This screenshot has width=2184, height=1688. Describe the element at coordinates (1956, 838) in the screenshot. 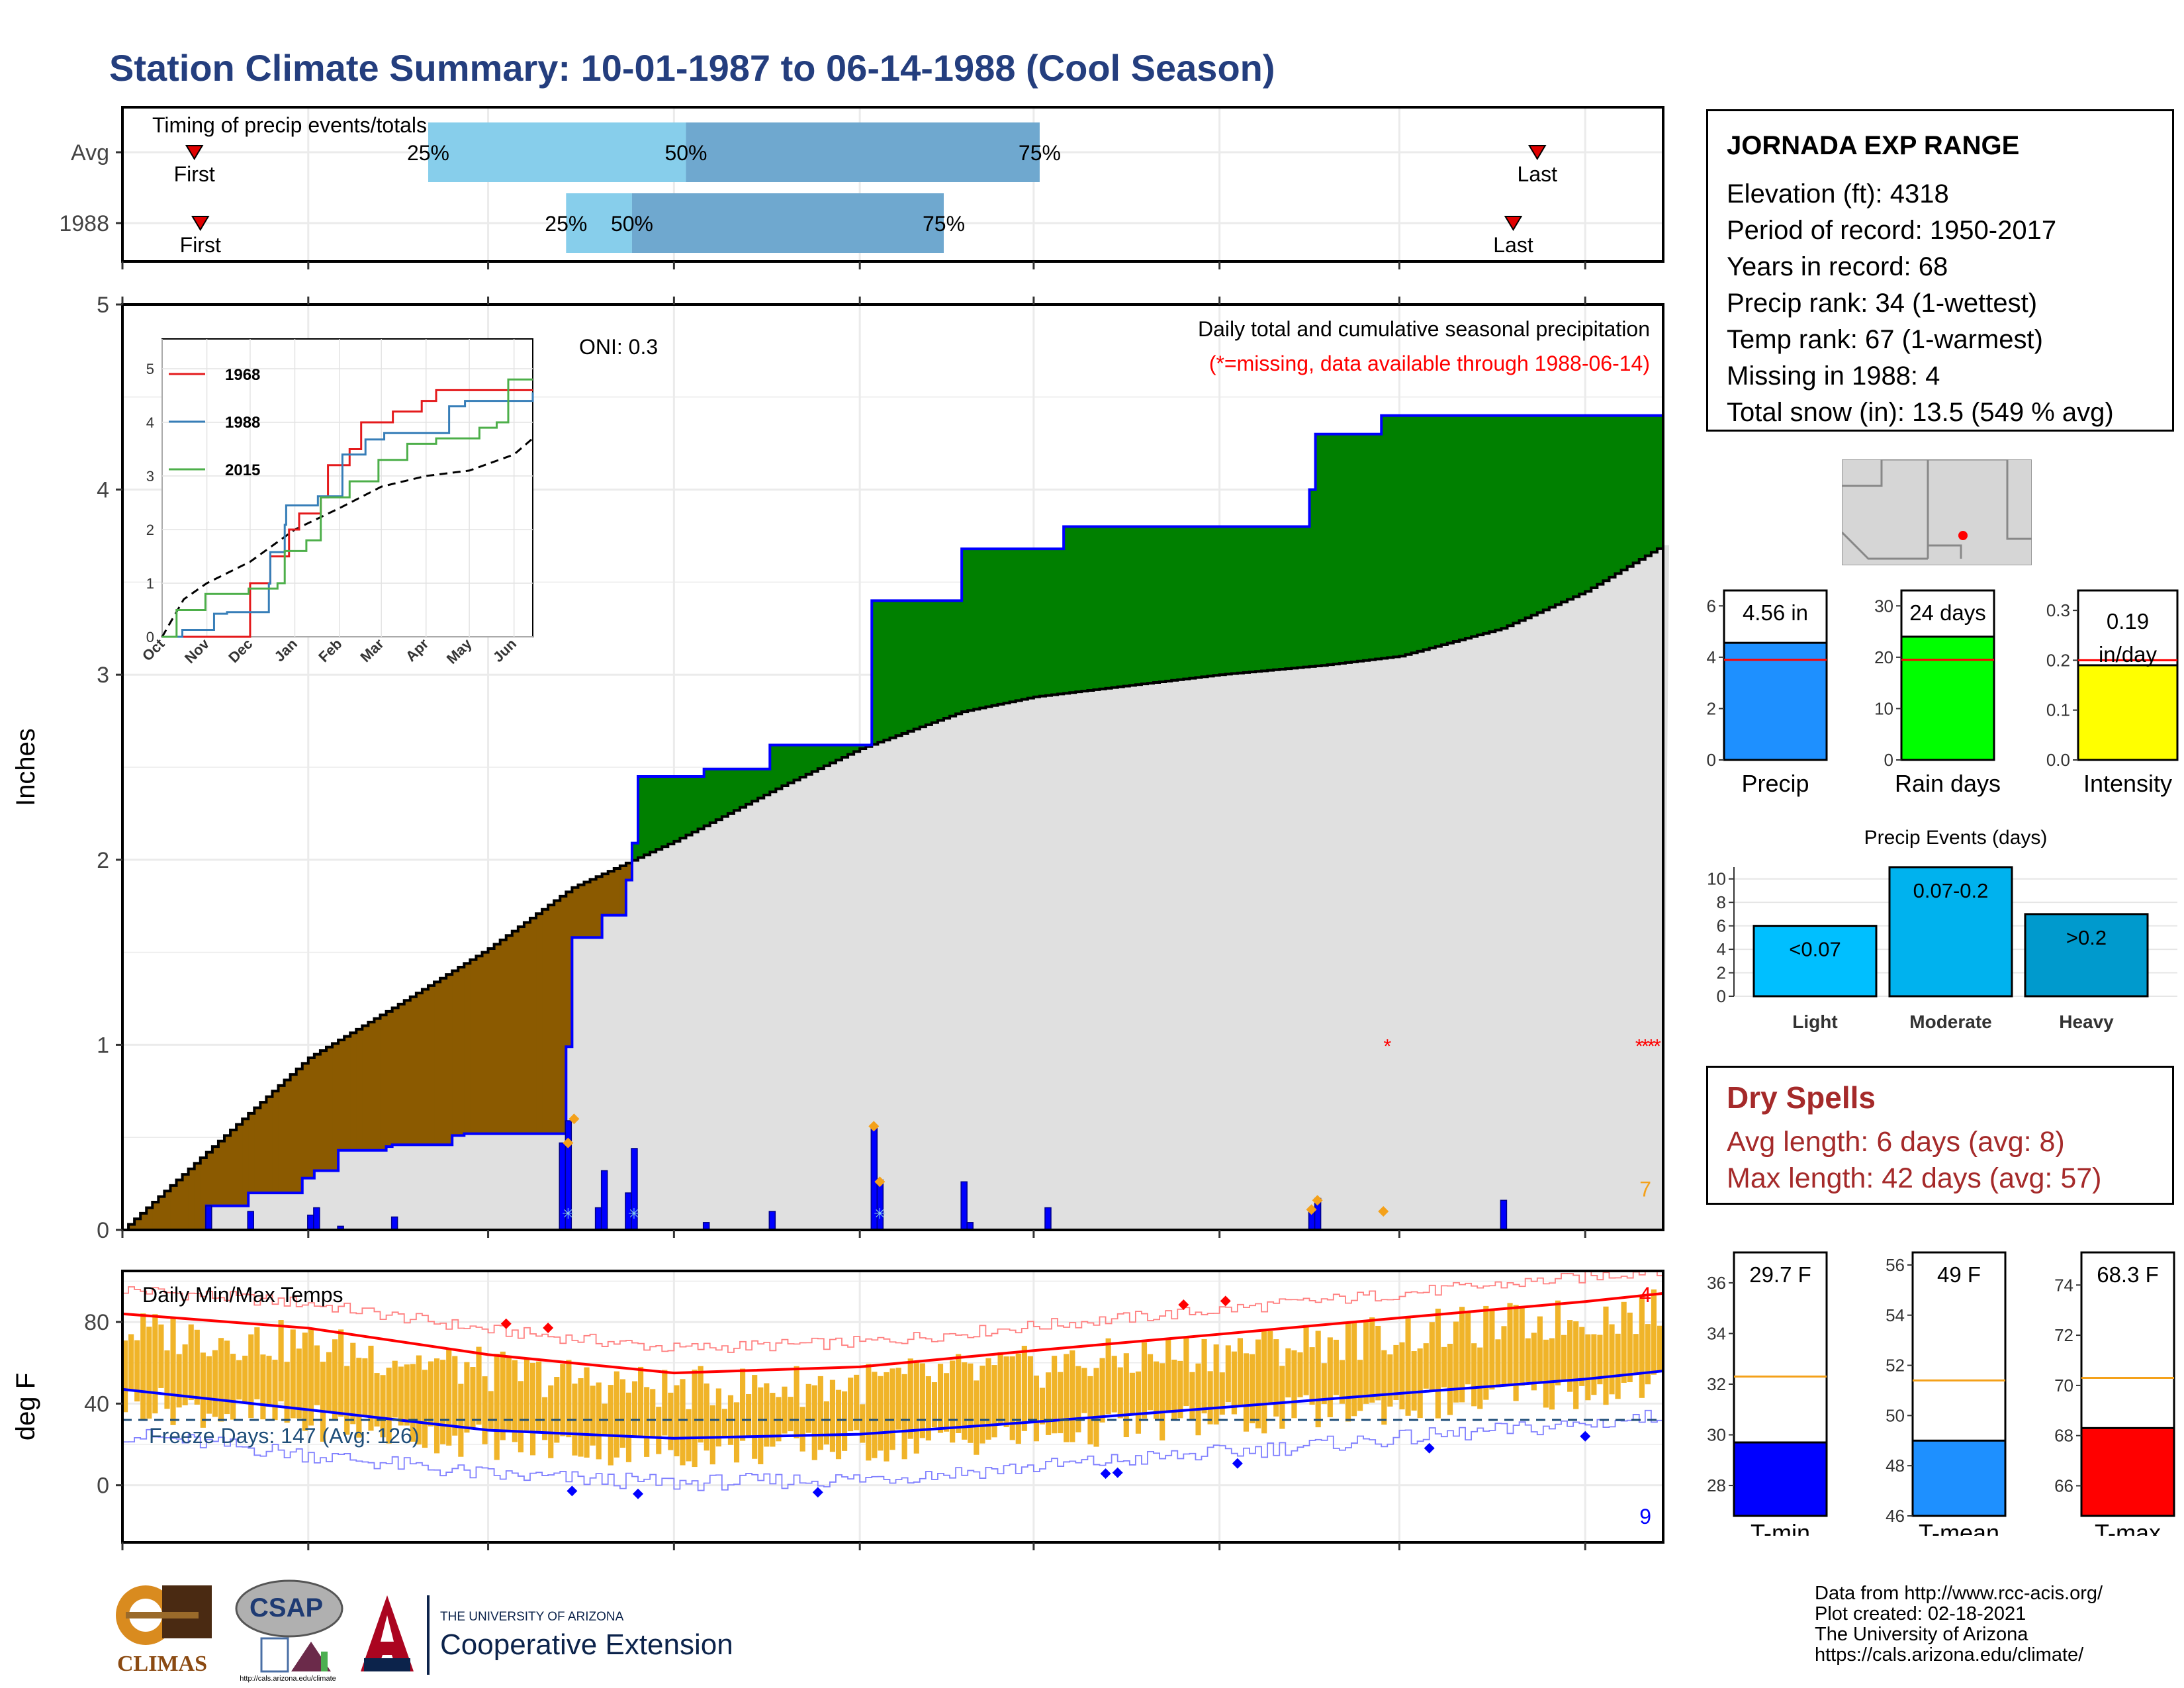

I see `events-chart-title: Precip Events (days)` at that location.